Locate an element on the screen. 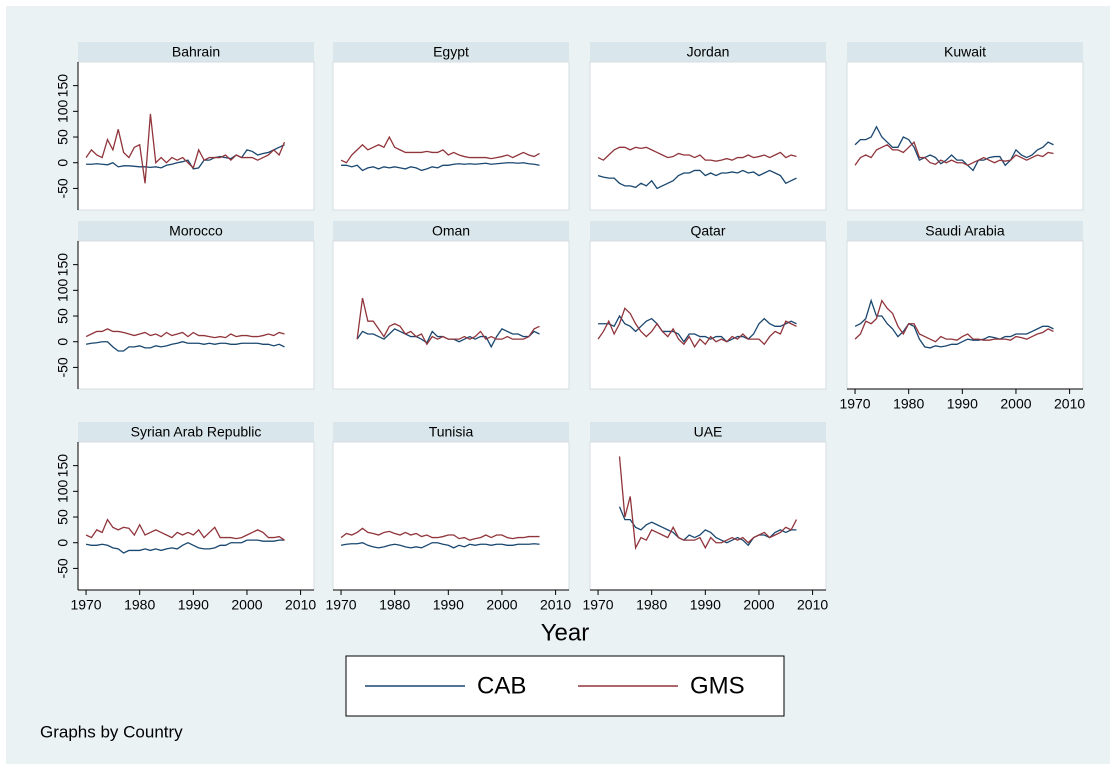  legend-label: CAB is located at coordinates (501, 685).